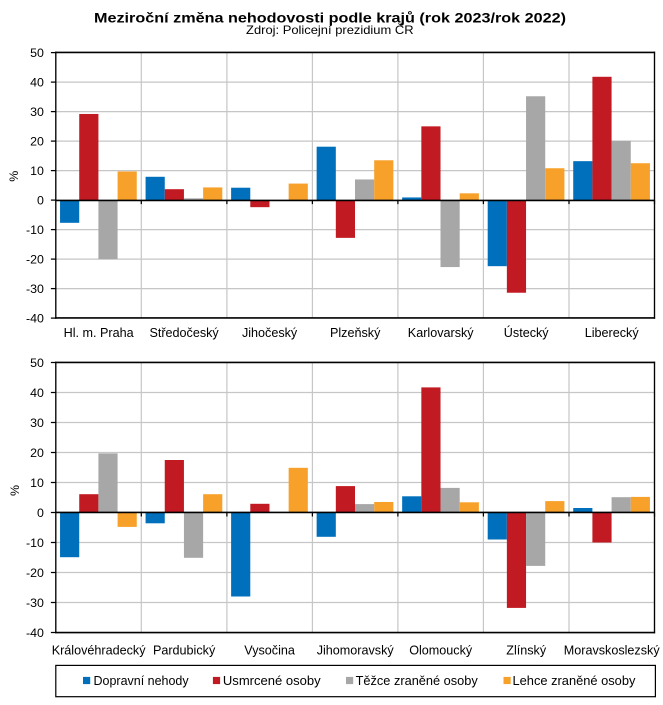  Describe the element at coordinates (526, 332) in the screenshot. I see `svg-text: Ústecký` at that location.